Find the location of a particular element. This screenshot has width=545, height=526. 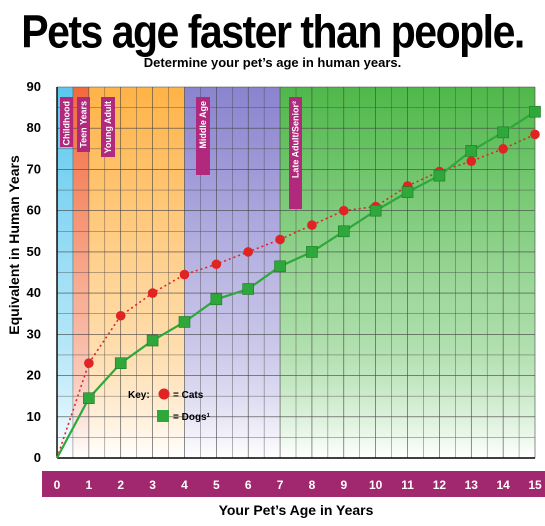

chart-key: Key: = Cats = Dogs¹ is located at coordinates (169, 405).